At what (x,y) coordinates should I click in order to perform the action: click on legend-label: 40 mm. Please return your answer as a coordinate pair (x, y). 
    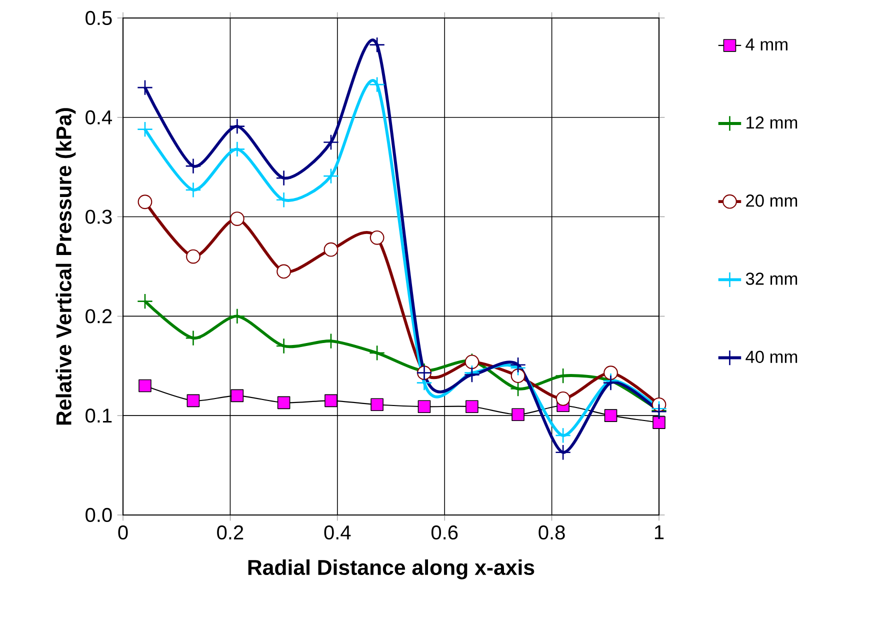
    Looking at the image, I should click on (772, 356).